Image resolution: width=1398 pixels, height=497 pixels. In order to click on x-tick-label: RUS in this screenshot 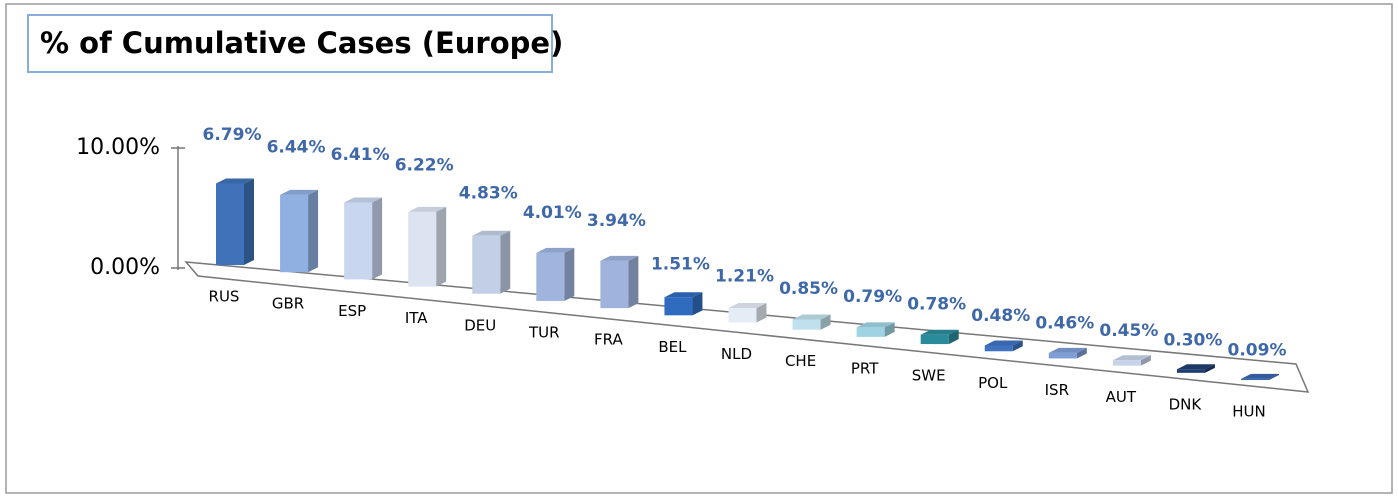, I will do `click(224, 297)`.